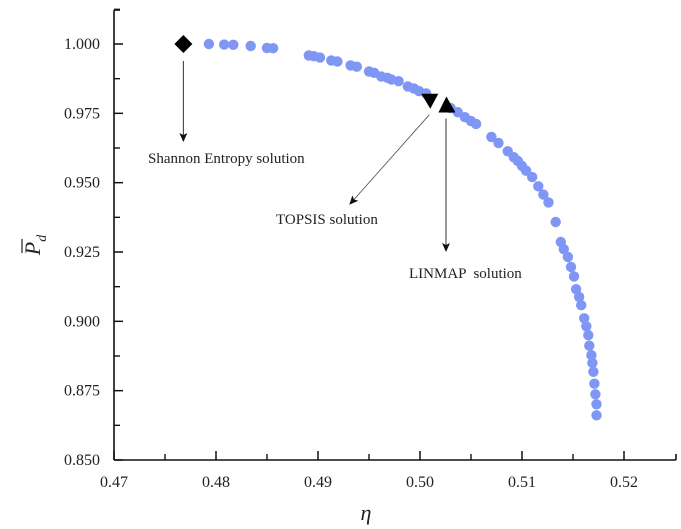 The image size is (681, 529). What do you see at coordinates (327, 220) in the screenshot?
I see `annotation-label: TOPSIS solution` at bounding box center [327, 220].